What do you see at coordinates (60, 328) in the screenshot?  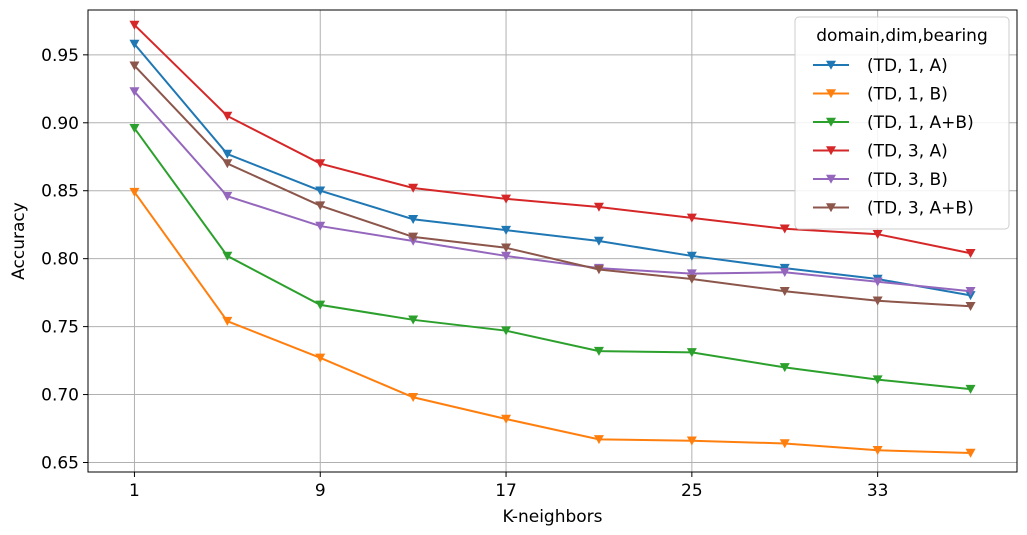 I see `y-tick-label: 0.75` at bounding box center [60, 328].